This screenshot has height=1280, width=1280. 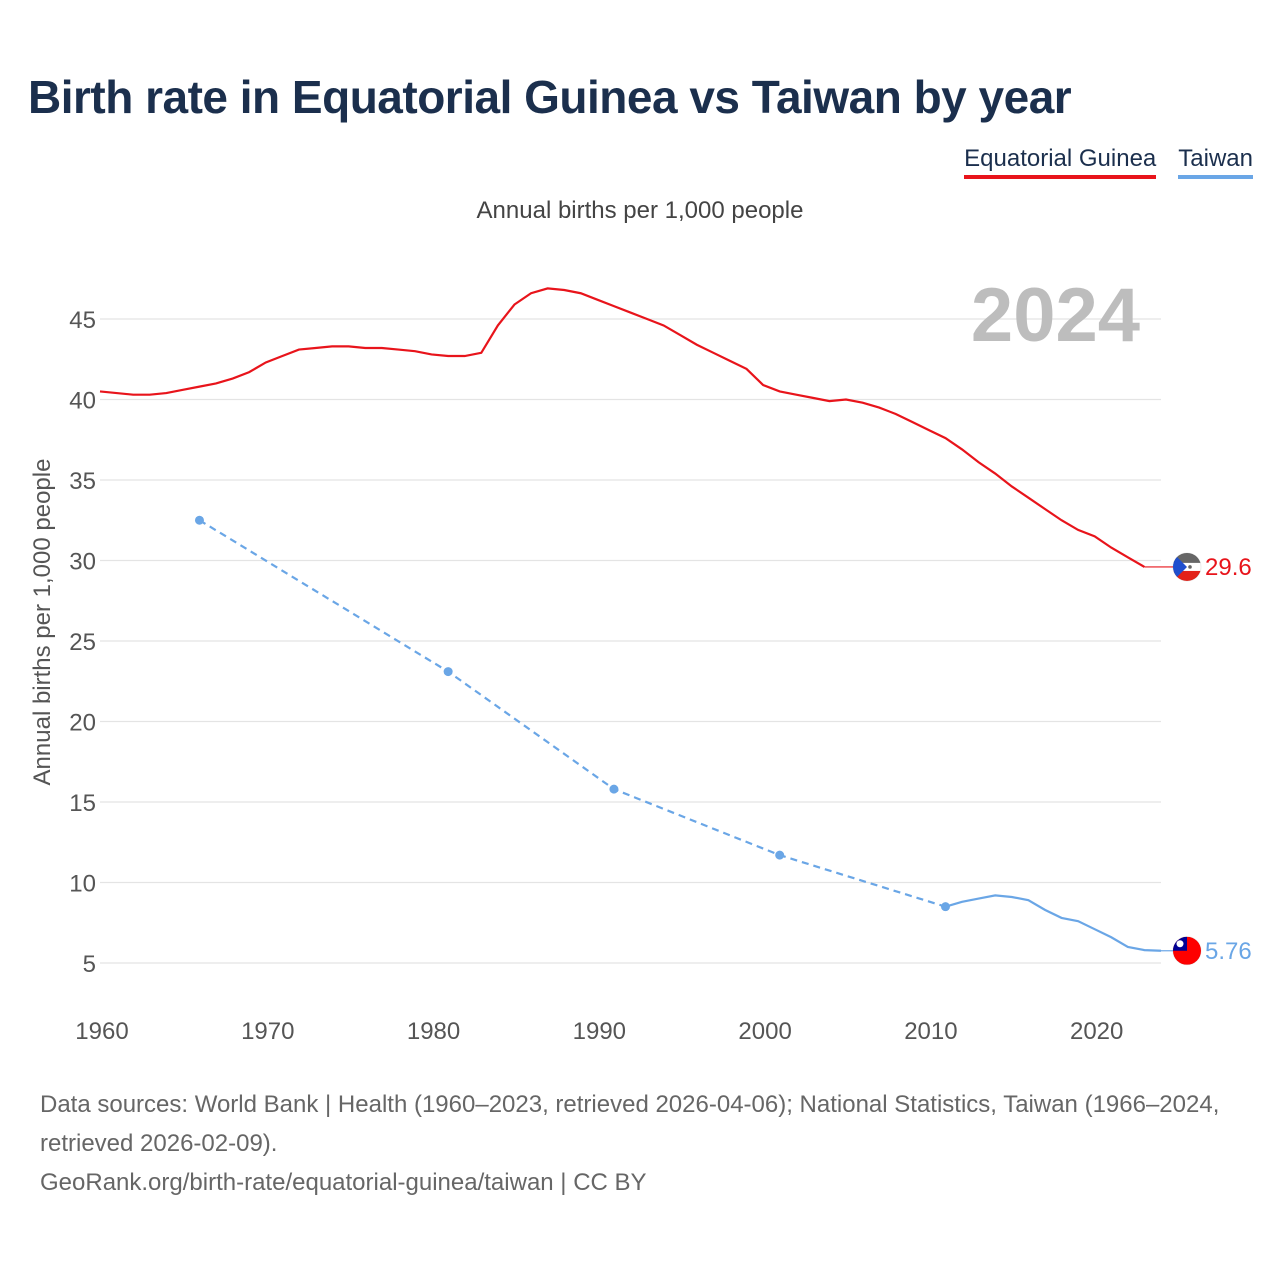 What do you see at coordinates (1055, 315) in the screenshot?
I see `year-overlay: 2024` at bounding box center [1055, 315].